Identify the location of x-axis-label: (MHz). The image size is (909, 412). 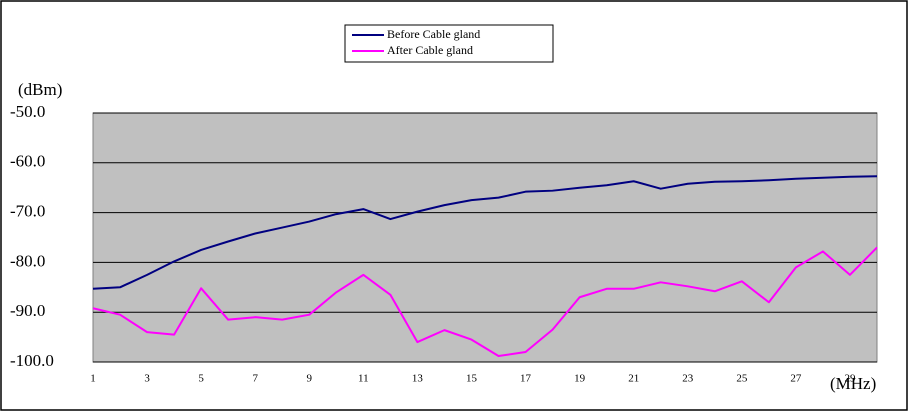
(853, 383).